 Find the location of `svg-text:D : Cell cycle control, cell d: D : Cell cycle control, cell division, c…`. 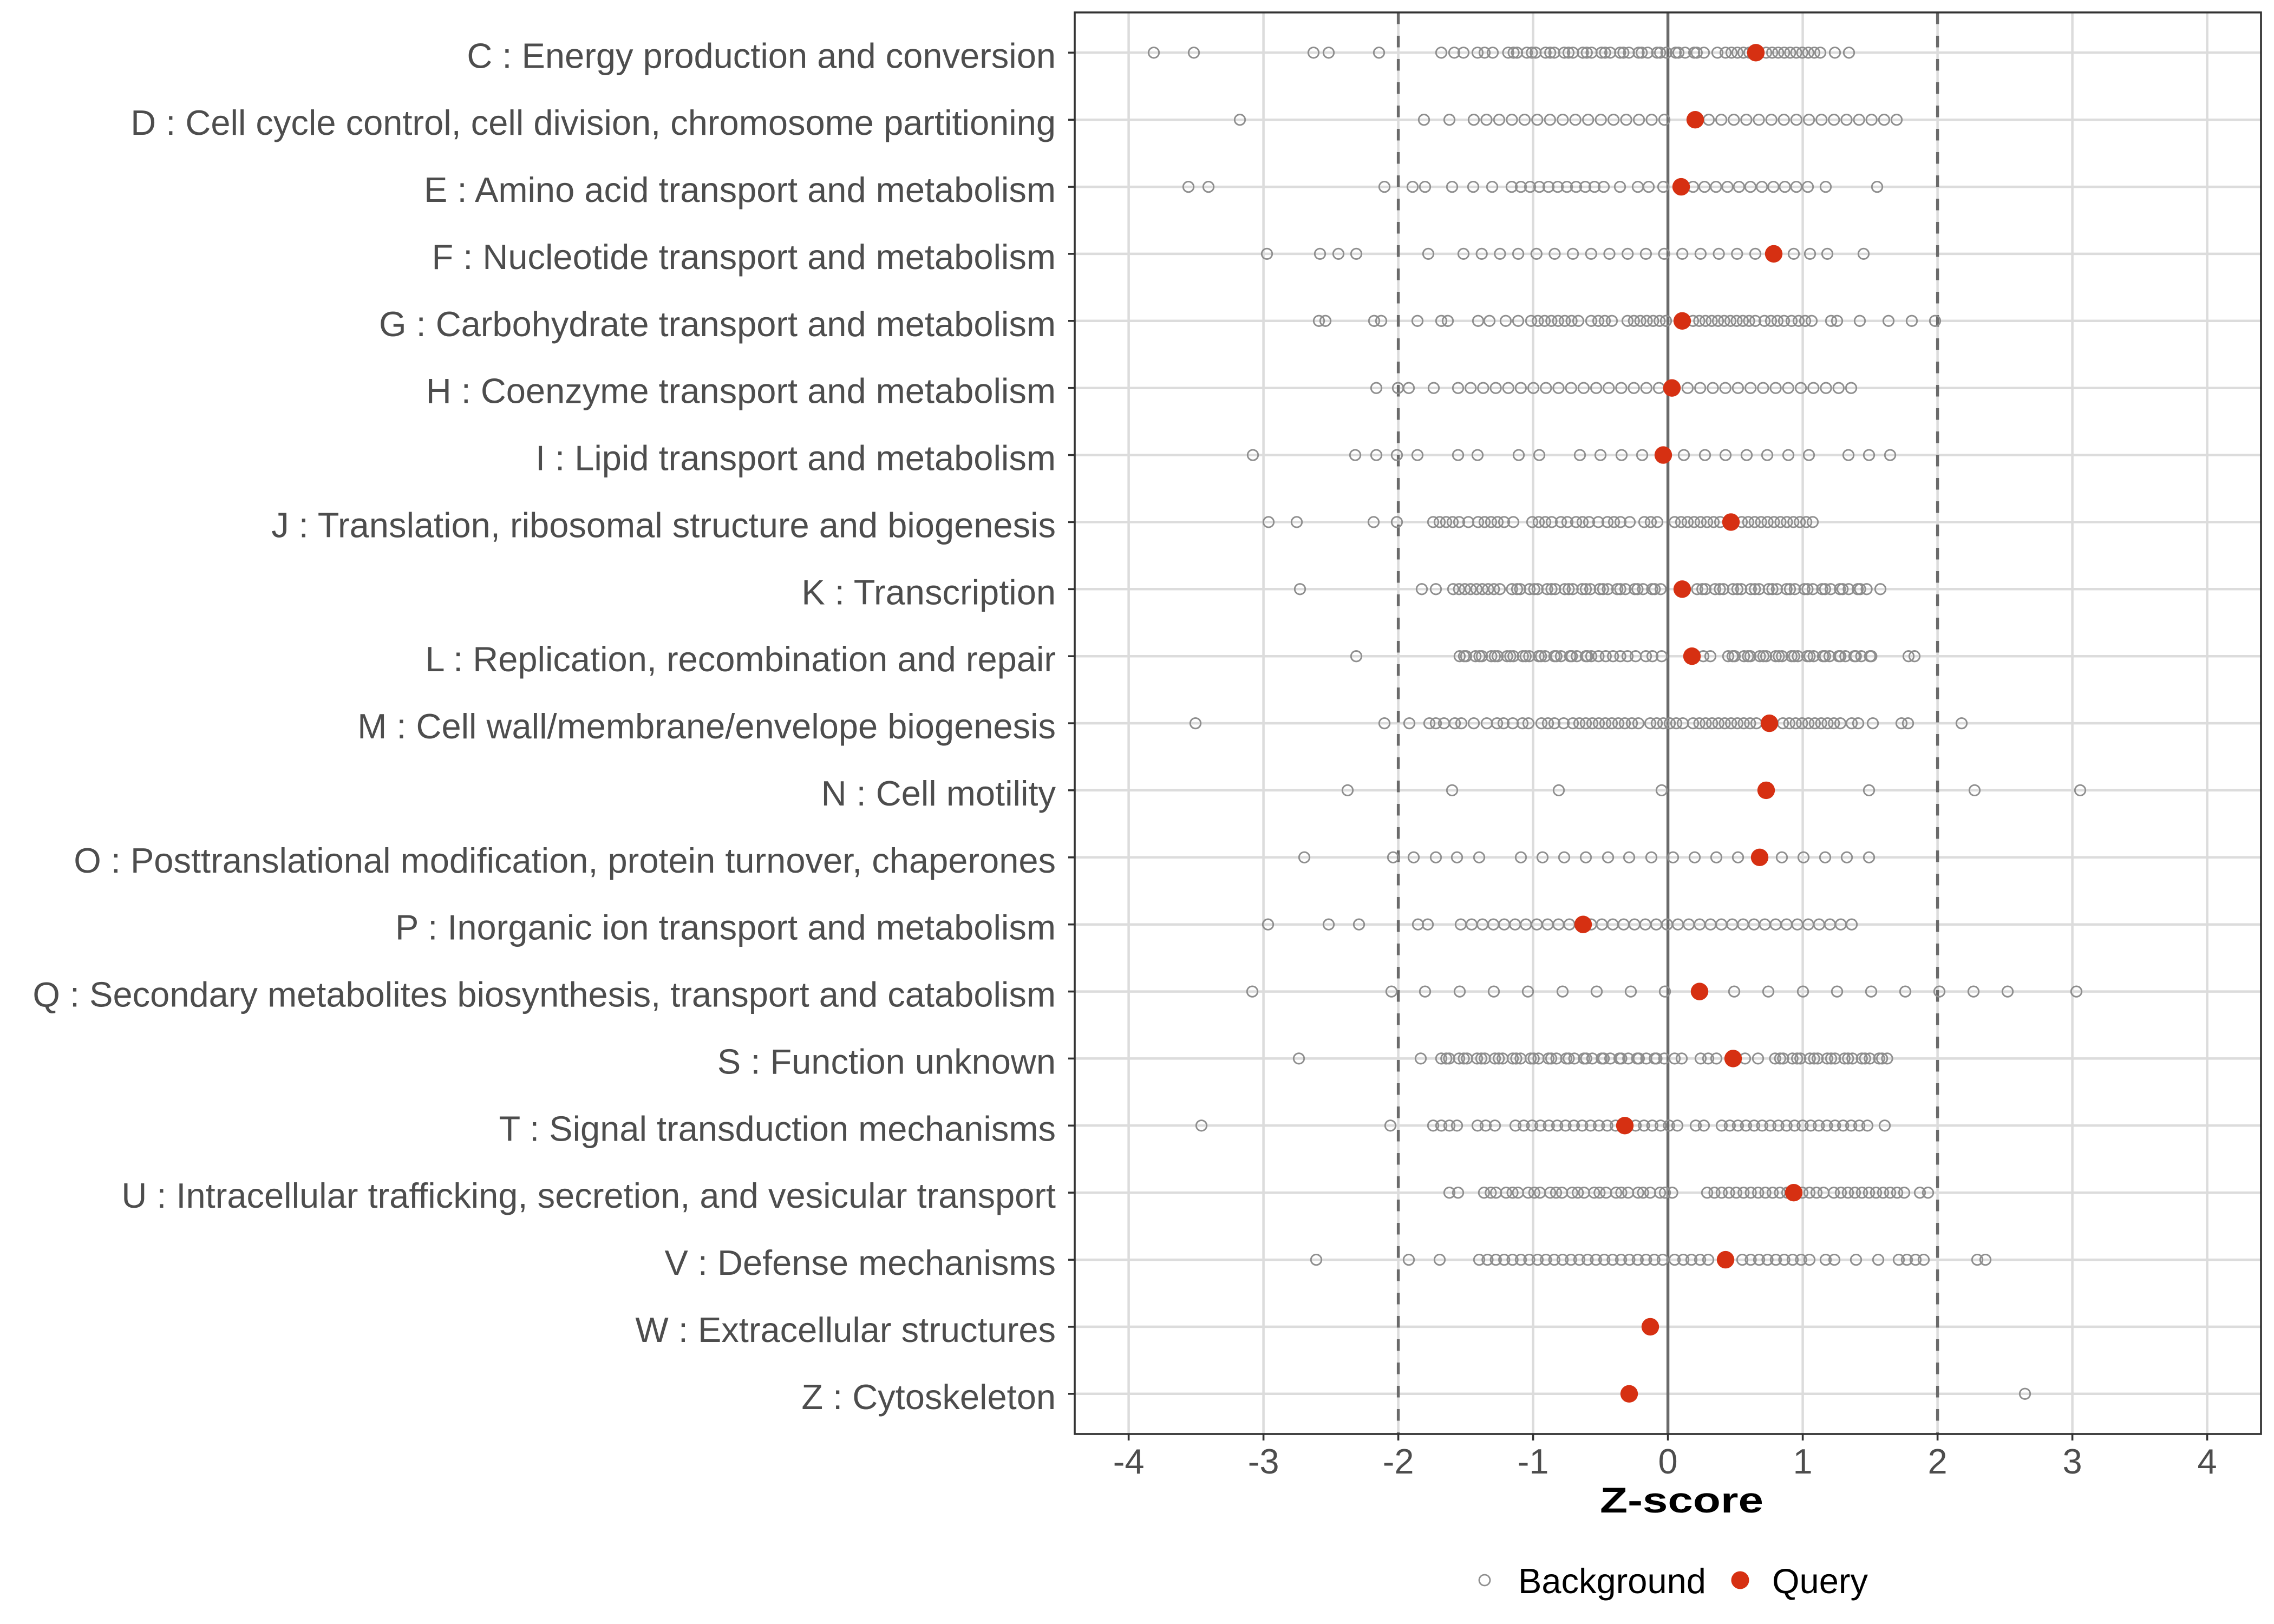

svg-text:D : Cell cycle control, cell d: D : Cell cycle control, cell division, c… is located at coordinates (593, 122).